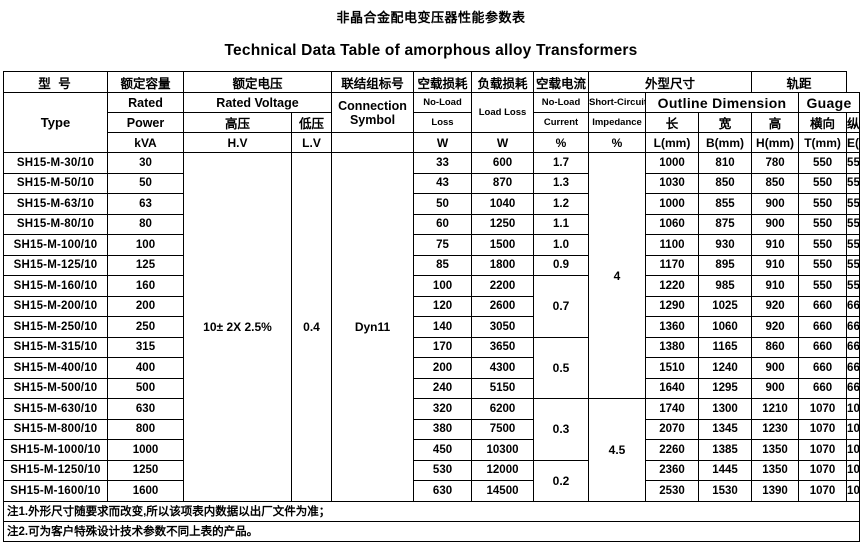 This screenshot has height=542, width=862. I want to click on cell-dim-width: 1295, so click(725, 388).